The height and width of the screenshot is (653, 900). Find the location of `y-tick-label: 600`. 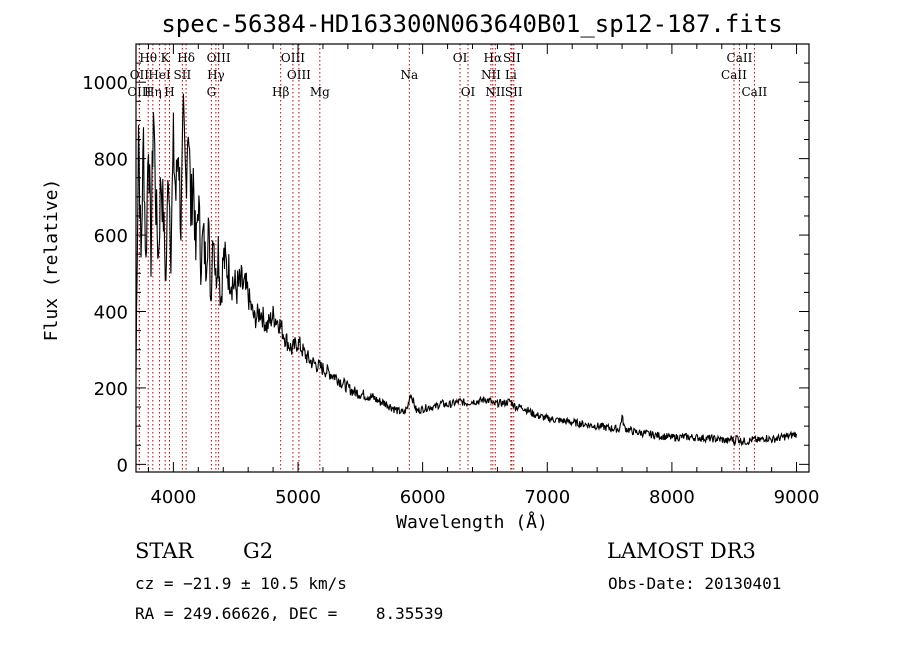

y-tick-label: 600 is located at coordinates (111, 236).